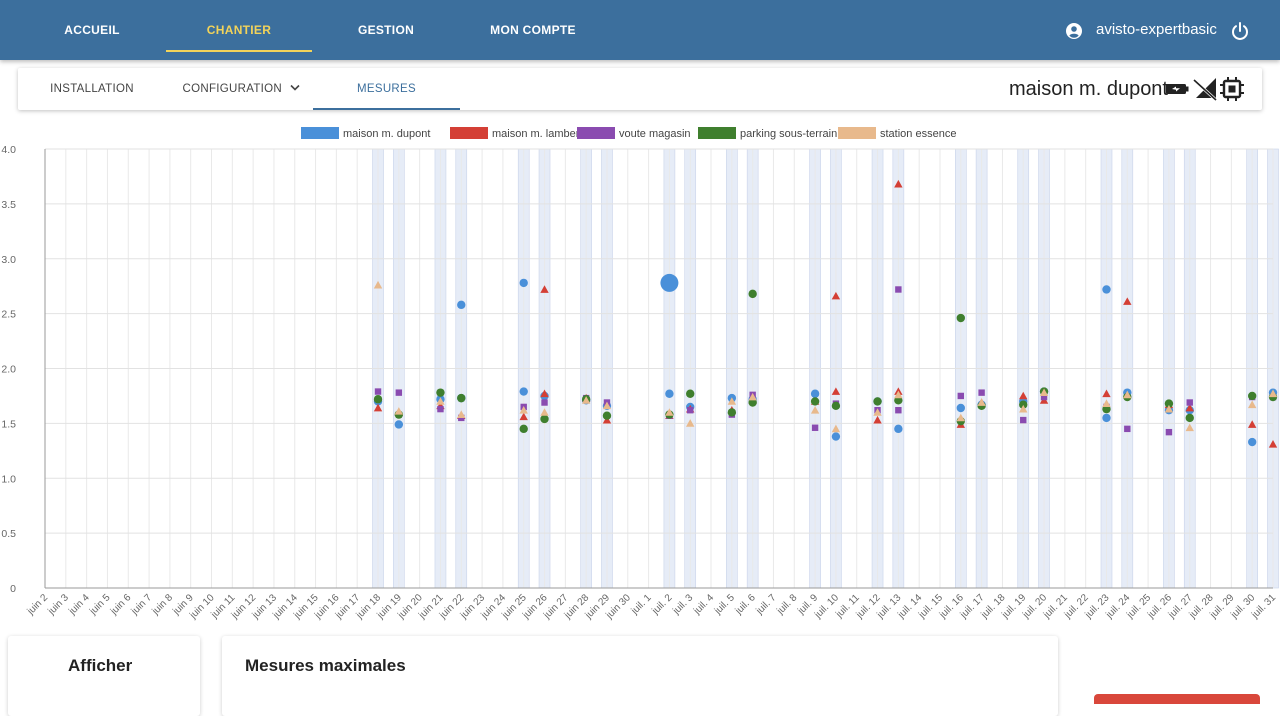  I want to click on x-tick-label: juin 2, so click(38, 605).